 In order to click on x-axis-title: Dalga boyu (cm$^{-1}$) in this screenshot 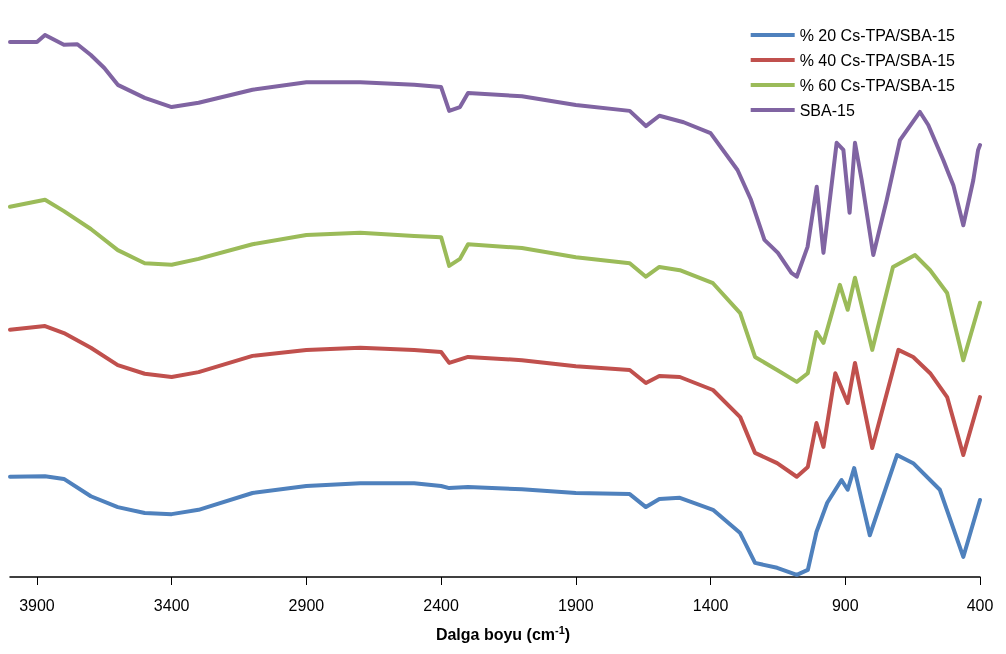, I will do `click(503, 634)`.